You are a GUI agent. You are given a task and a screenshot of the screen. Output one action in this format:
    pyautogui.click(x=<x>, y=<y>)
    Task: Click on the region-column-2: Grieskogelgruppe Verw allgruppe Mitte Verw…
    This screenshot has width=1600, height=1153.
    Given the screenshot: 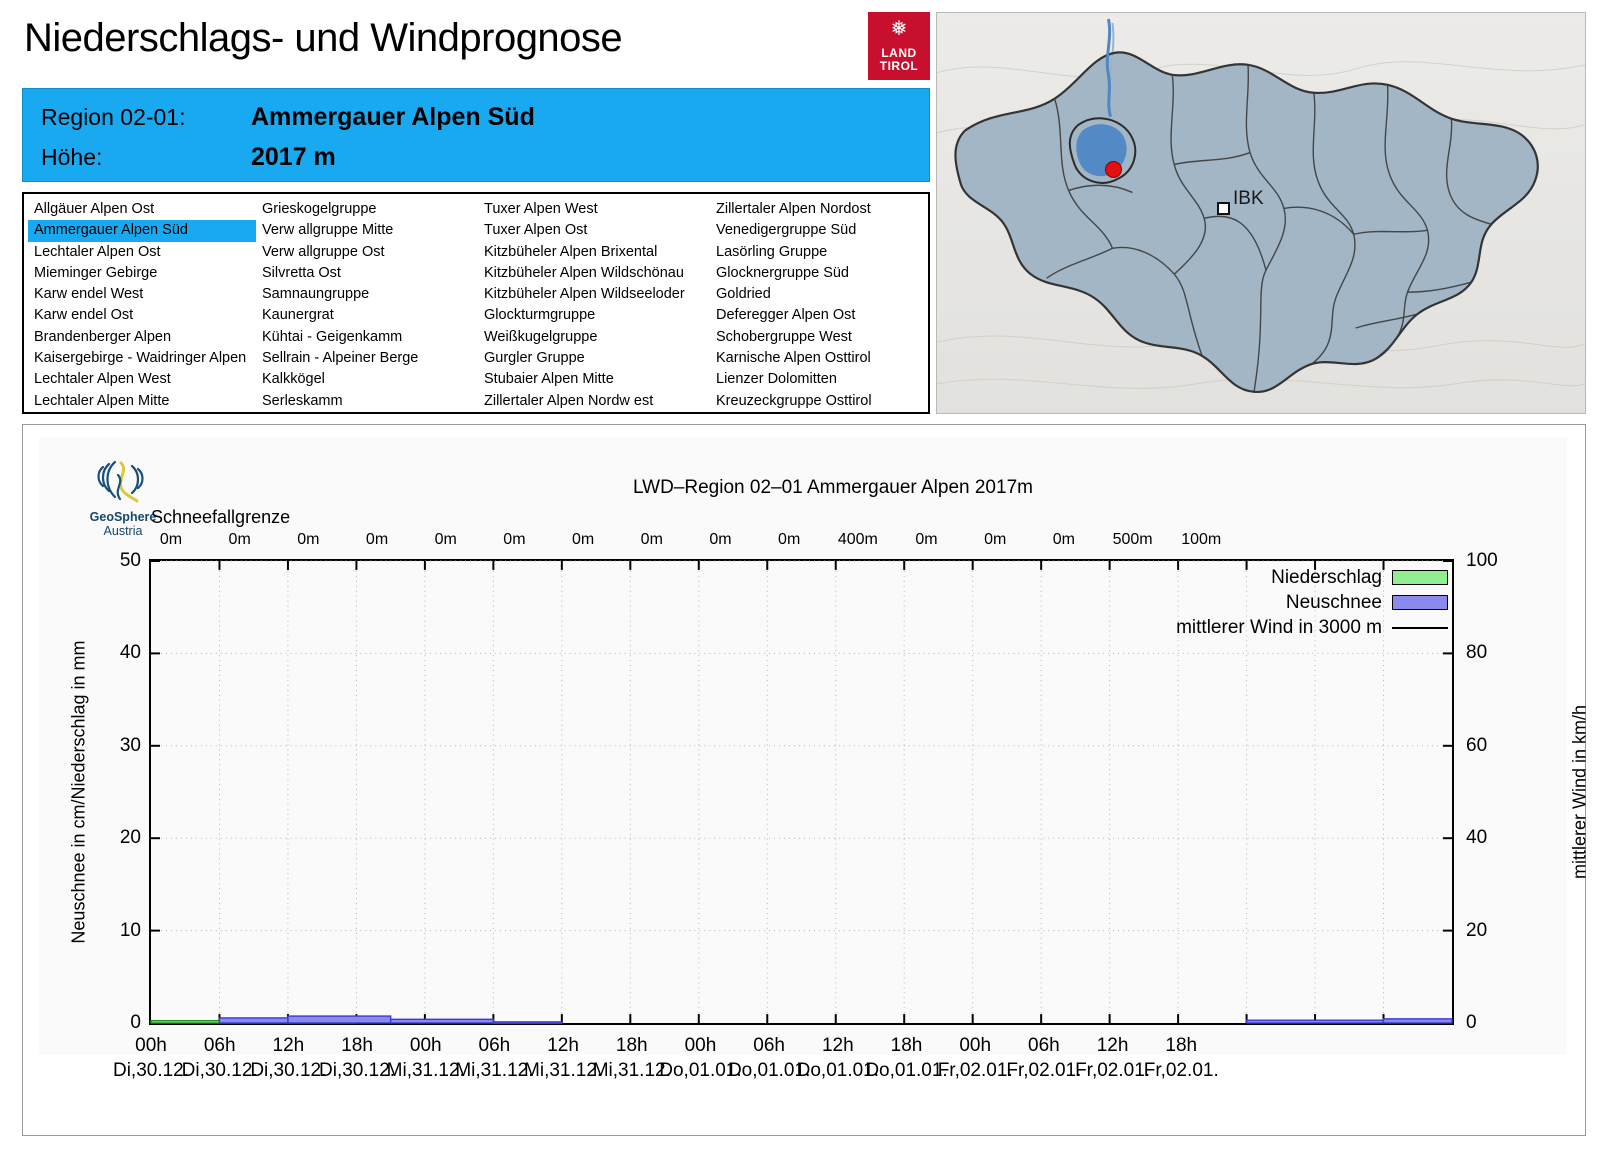 What is the action you would take?
    pyautogui.click(x=367, y=304)
    